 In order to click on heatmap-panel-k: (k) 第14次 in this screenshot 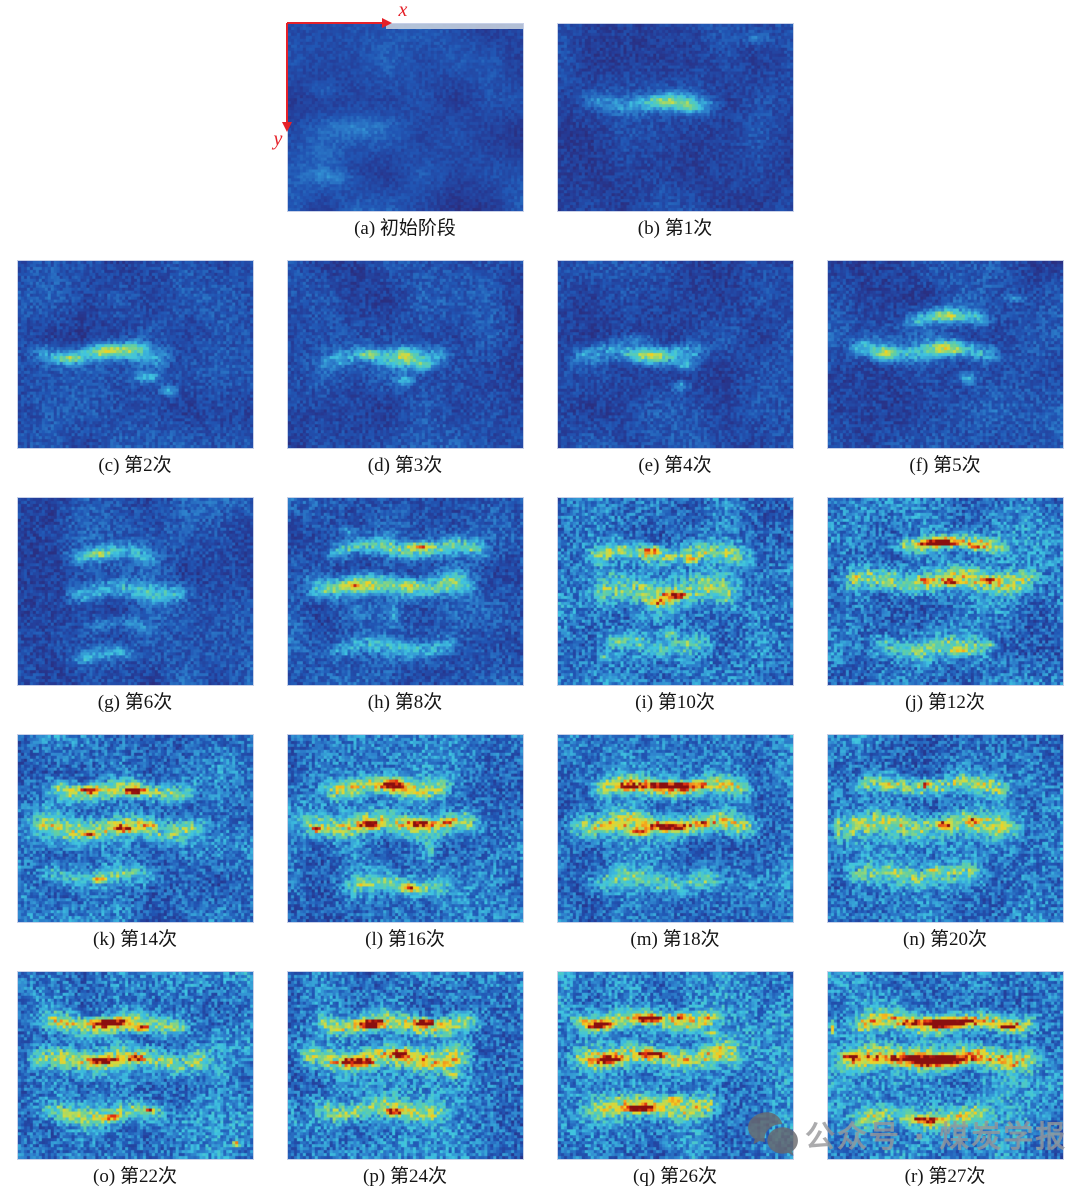, I will do `click(135, 843)`.